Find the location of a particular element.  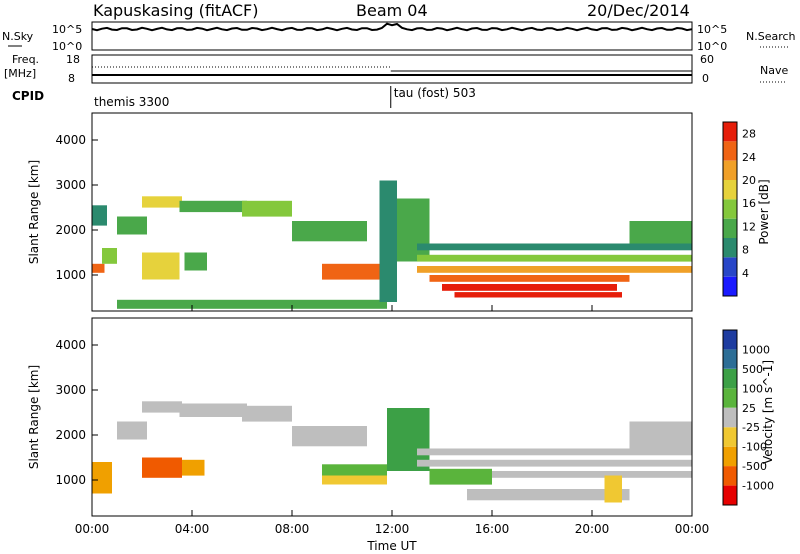

nsearch-tick-bottom: 10^0 is located at coordinates (712, 46).